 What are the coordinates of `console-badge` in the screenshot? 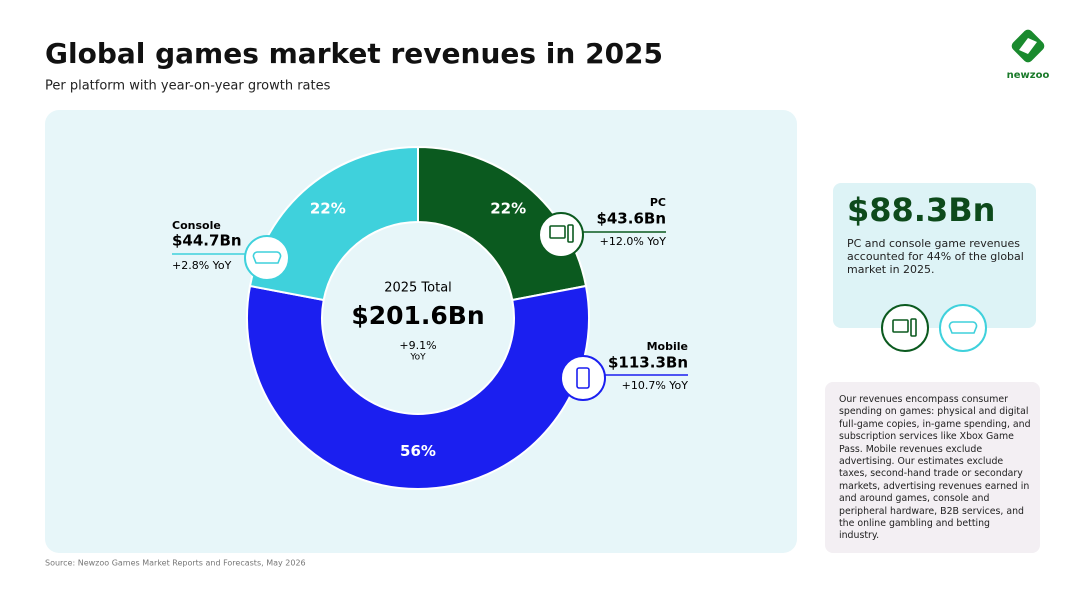 It's located at (963, 328).